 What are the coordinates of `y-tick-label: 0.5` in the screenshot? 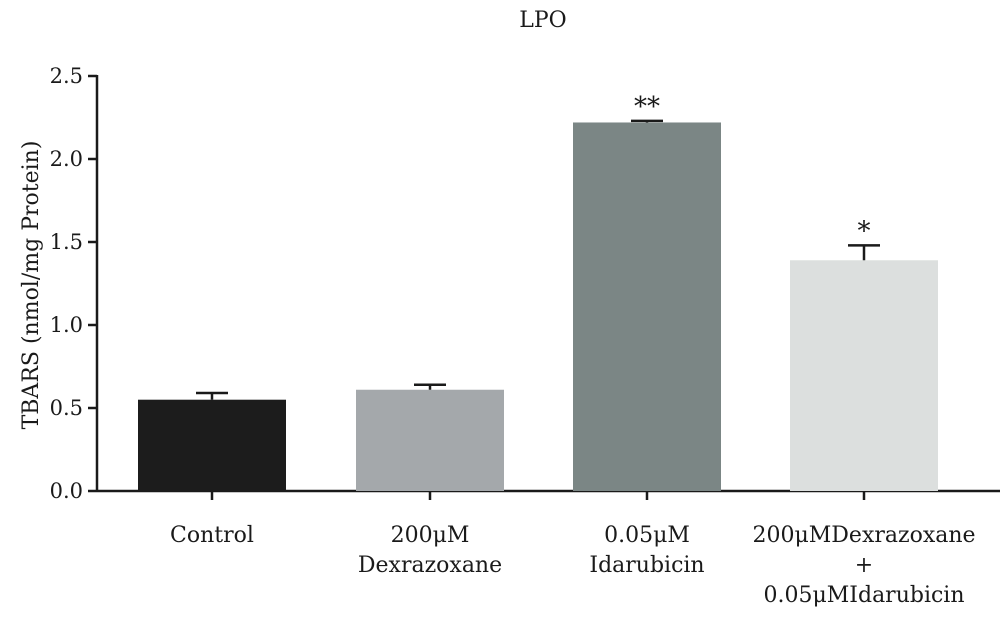 It's located at (66, 408).